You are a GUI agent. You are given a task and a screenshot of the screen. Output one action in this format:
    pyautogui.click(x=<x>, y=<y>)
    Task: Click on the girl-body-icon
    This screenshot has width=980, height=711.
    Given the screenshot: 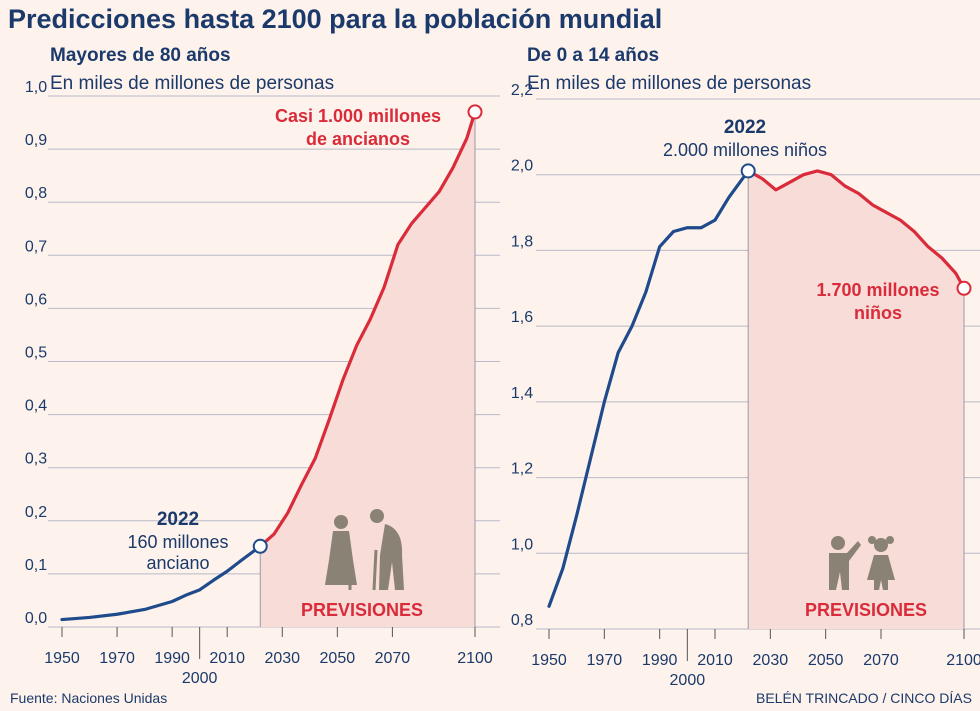 What is the action you would take?
    pyautogui.click(x=881, y=572)
    